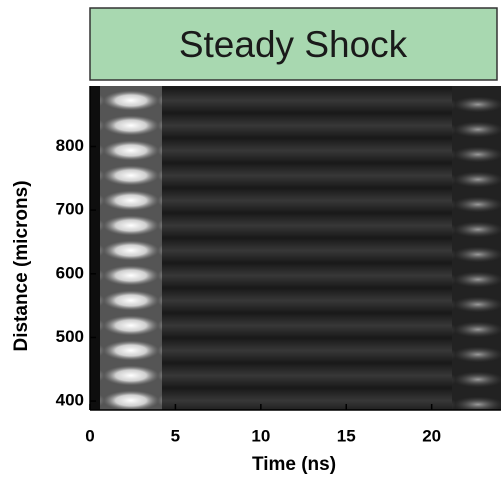  I want to click on y-tick-label: 700, so click(70, 209).